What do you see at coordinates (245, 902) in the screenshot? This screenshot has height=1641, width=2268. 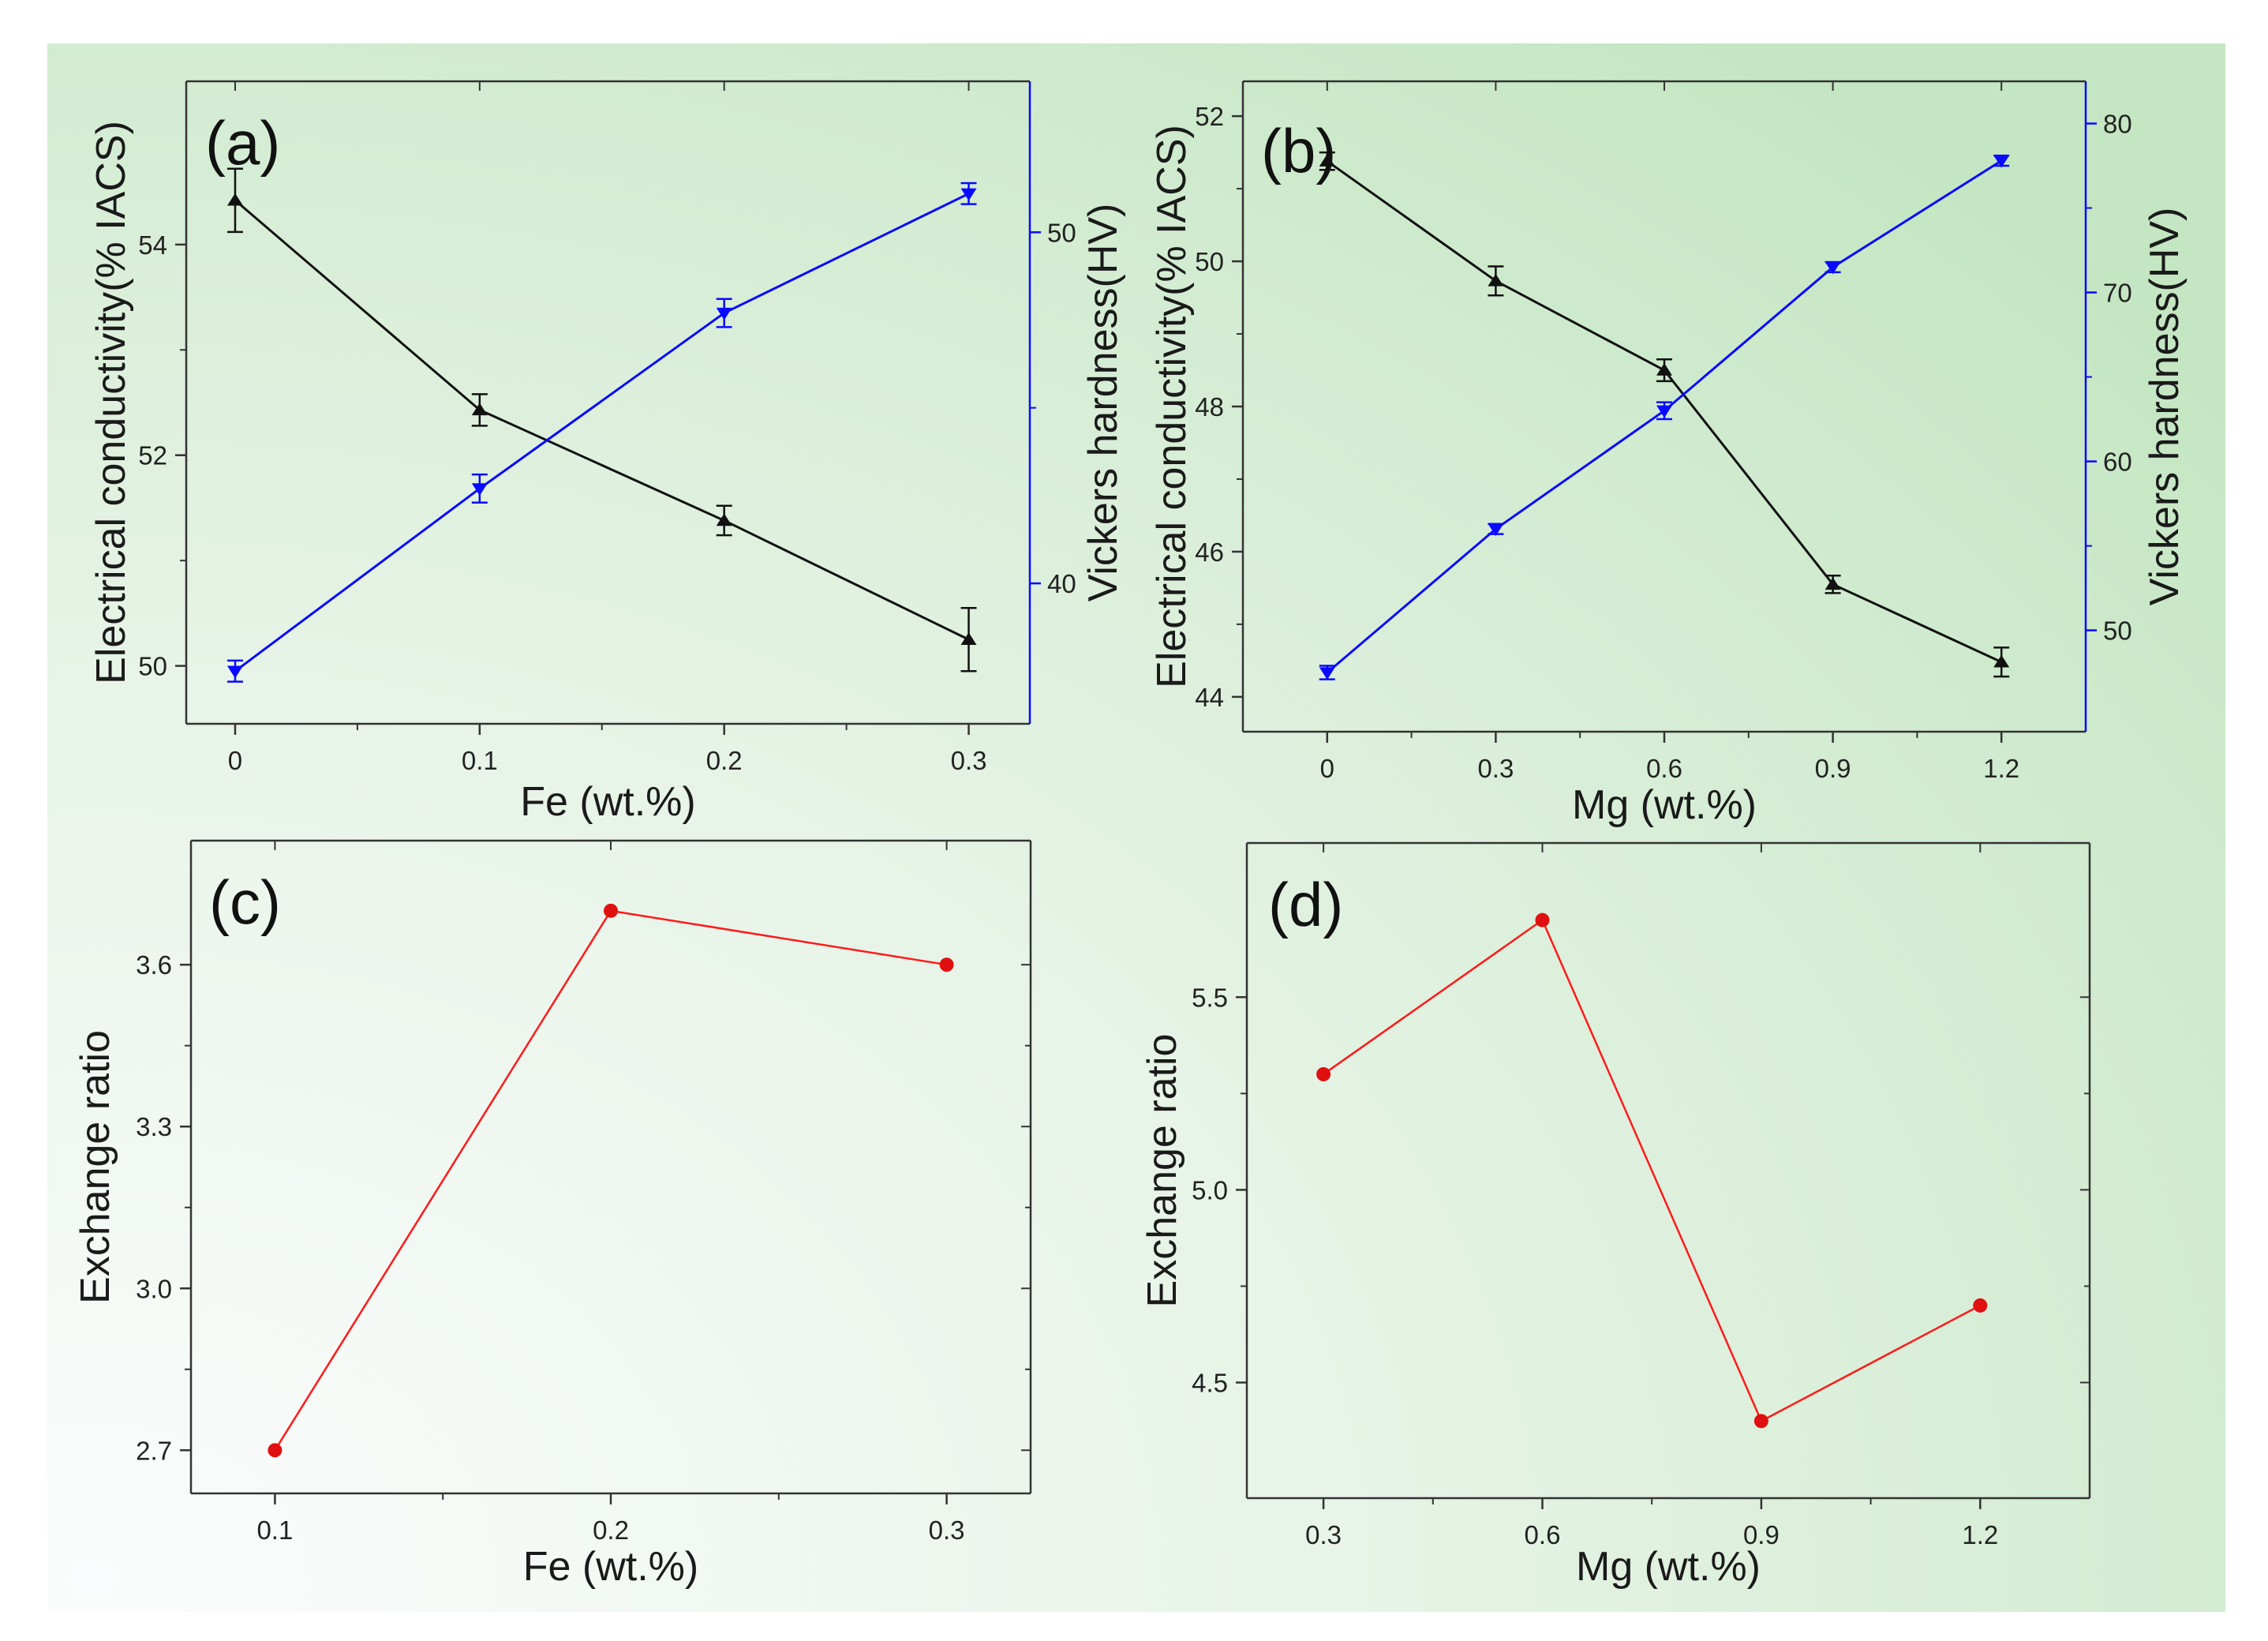 I see `panel-label: (c)` at bounding box center [245, 902].